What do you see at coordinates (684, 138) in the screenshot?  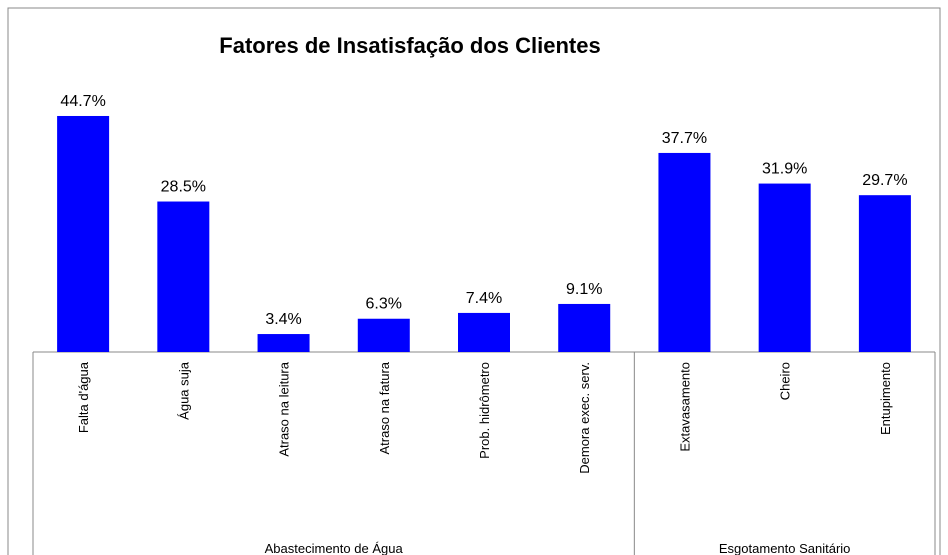 I see `data-label: 37.7%` at bounding box center [684, 138].